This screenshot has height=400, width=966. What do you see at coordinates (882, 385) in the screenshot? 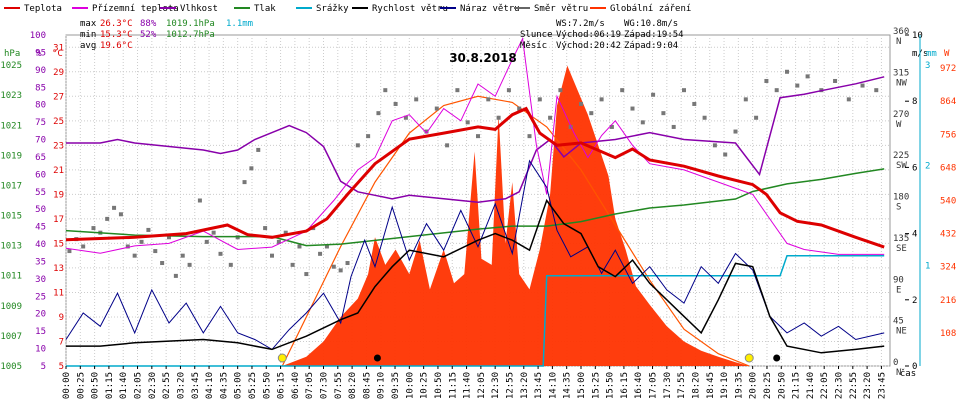
I see `x-tick-label: 23:45` at bounding box center [882, 385].